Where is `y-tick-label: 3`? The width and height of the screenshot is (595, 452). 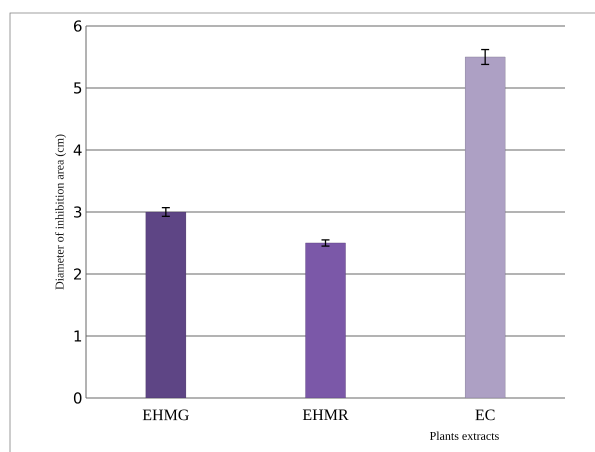
y-tick-label: 3 is located at coordinates (78, 212).